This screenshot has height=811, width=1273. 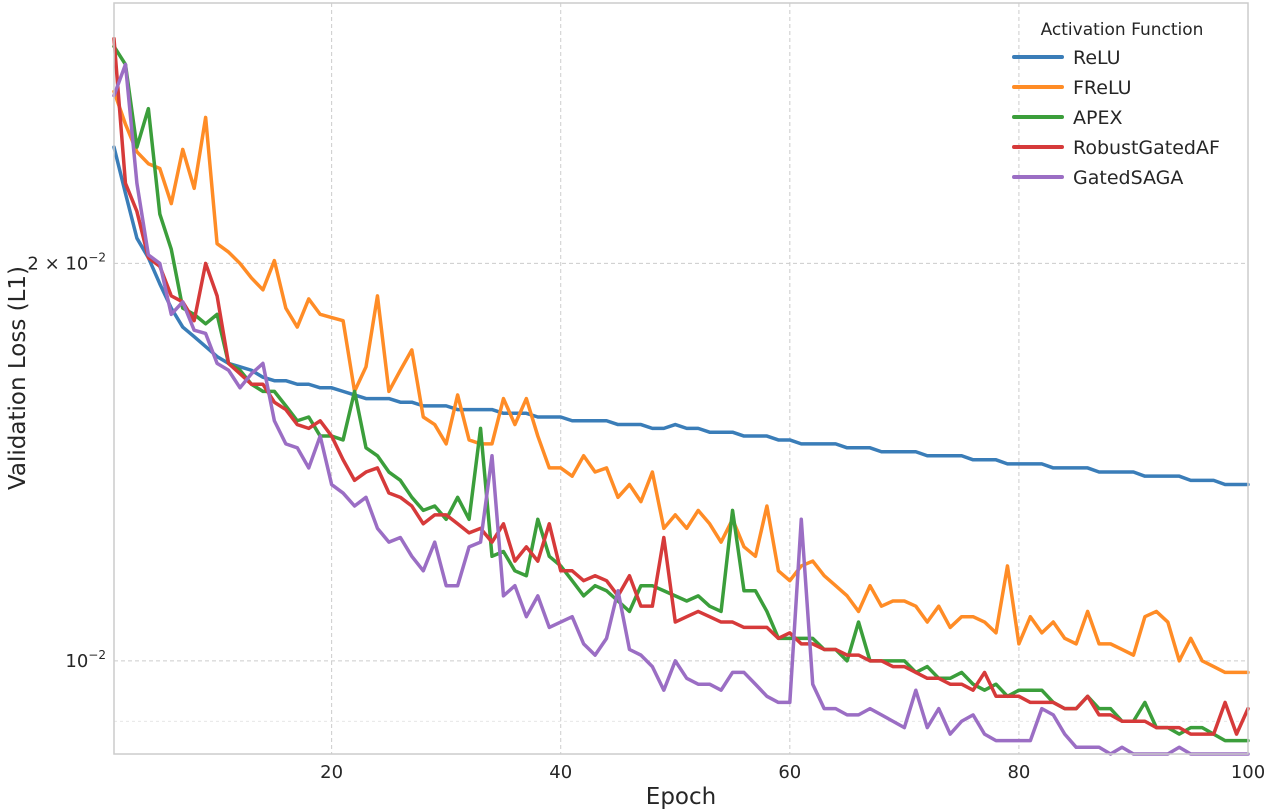 I want to click on x-axis-ticks: 20 40 60 80 100, so click(x=792, y=772).